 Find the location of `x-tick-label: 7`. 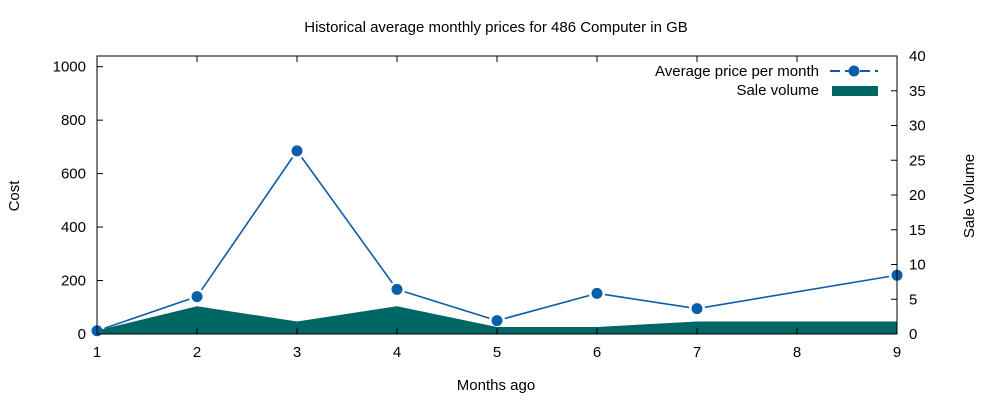

x-tick-label: 7 is located at coordinates (697, 352).